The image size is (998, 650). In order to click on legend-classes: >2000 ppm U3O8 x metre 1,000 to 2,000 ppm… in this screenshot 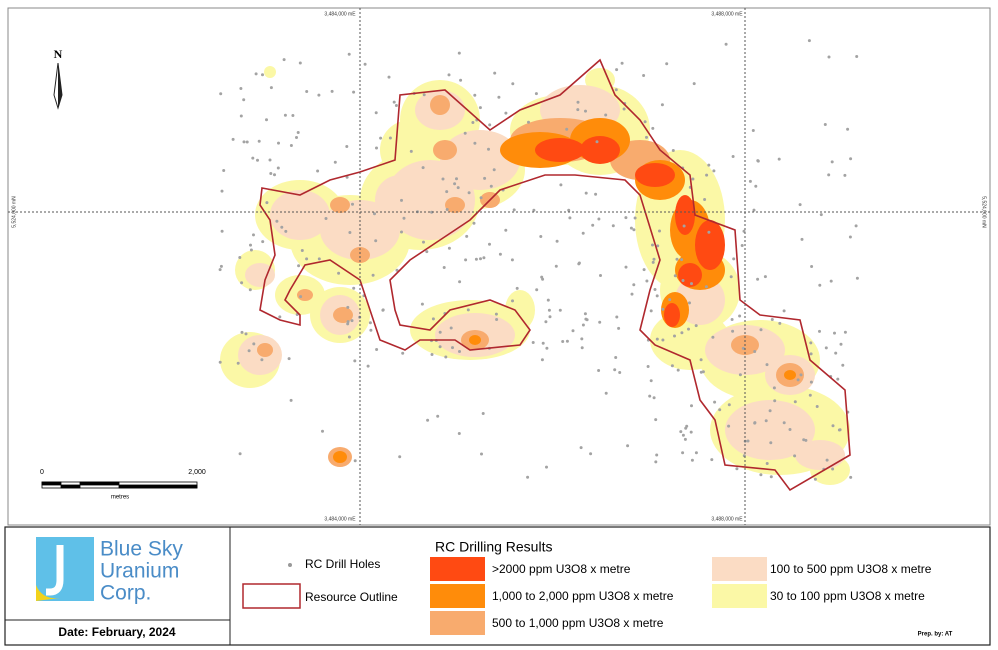, I will do `click(681, 596)`.